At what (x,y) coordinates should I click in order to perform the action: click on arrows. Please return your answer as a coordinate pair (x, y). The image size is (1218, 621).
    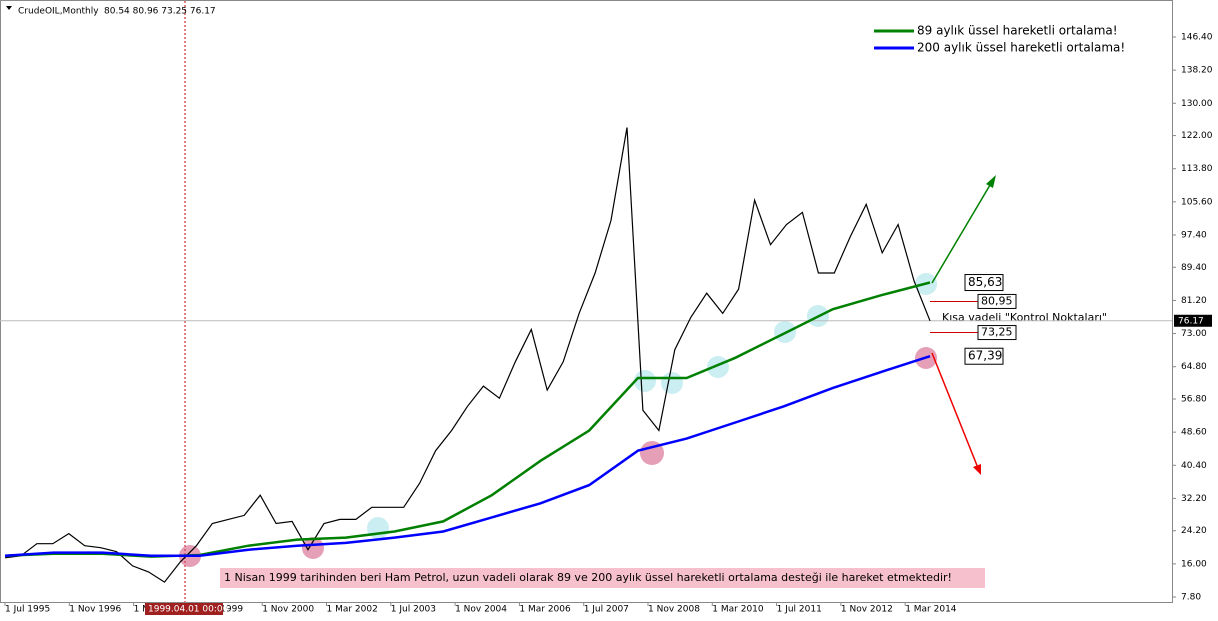
    Looking at the image, I should click on (963, 325).